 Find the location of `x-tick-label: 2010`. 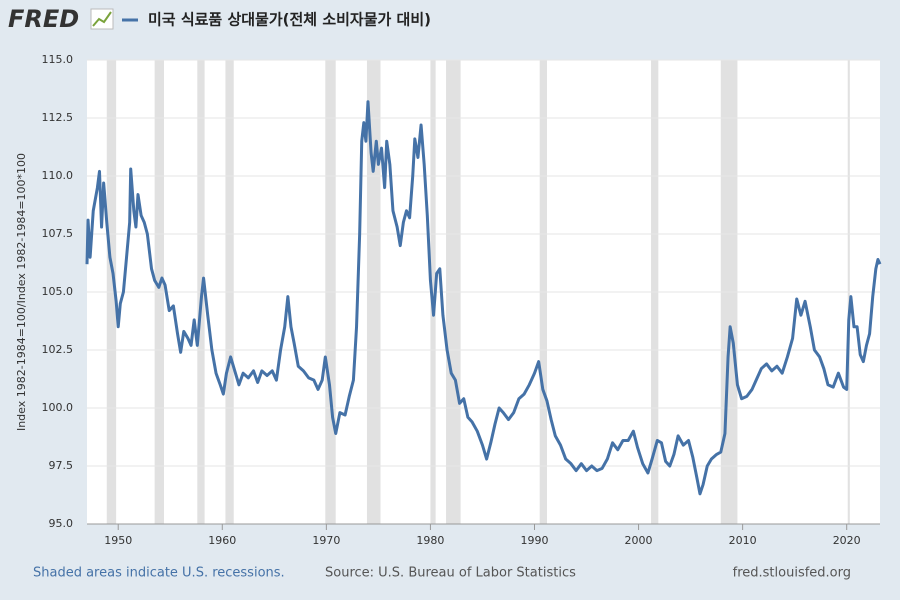

x-tick-label: 2010 is located at coordinates (743, 540).